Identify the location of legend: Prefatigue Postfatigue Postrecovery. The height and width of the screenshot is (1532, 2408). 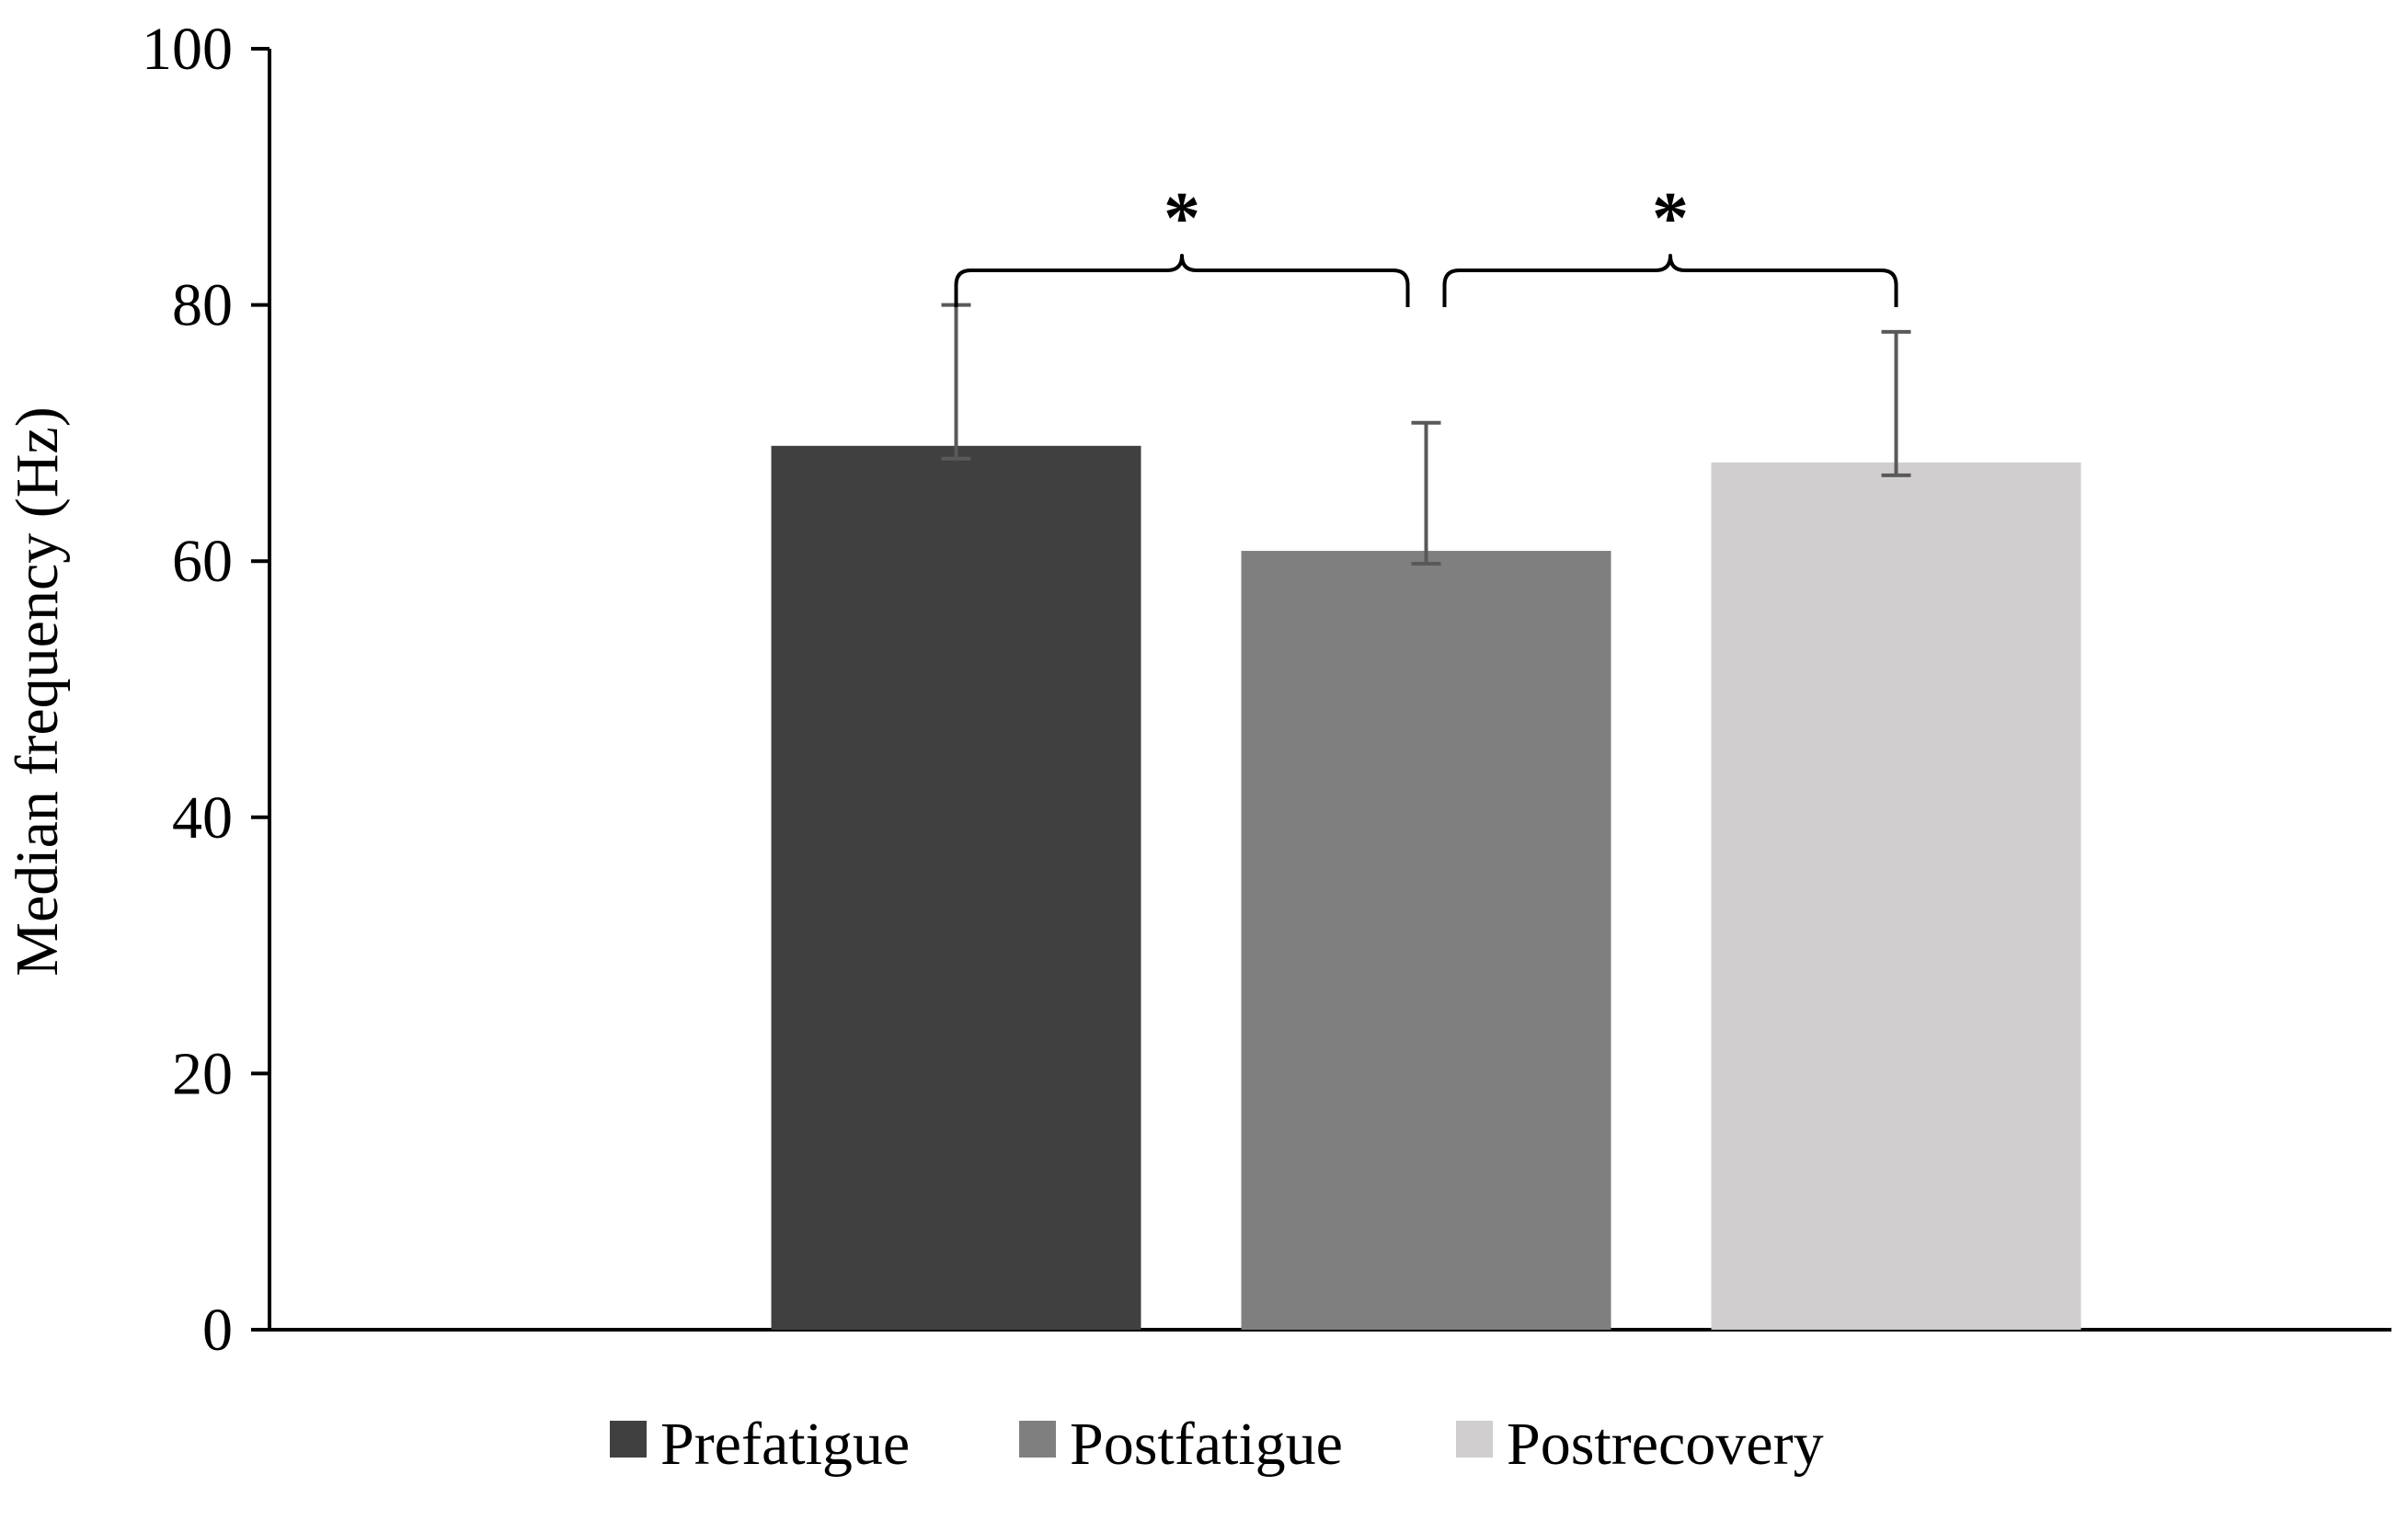
(1217, 1444).